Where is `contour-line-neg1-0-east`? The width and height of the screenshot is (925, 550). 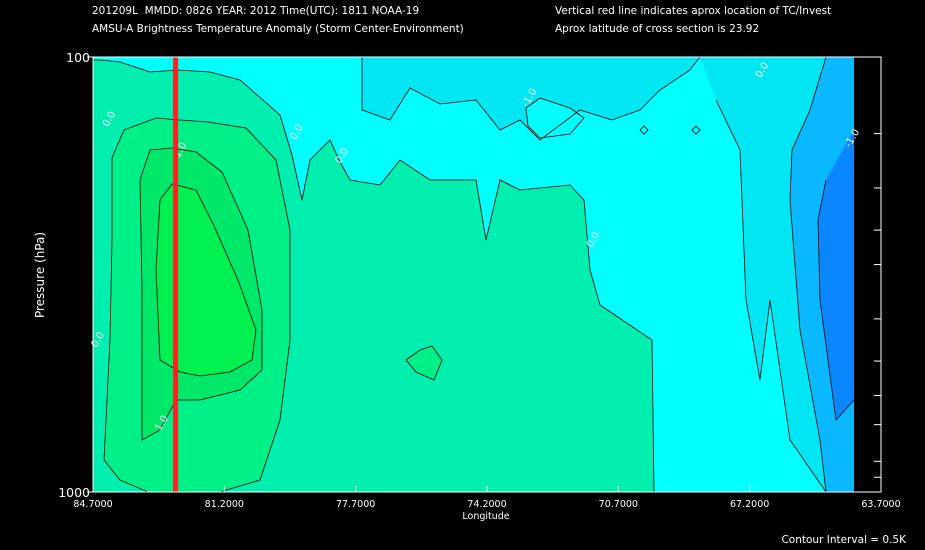 contour-line-neg1-0-east is located at coordinates (771, 296).